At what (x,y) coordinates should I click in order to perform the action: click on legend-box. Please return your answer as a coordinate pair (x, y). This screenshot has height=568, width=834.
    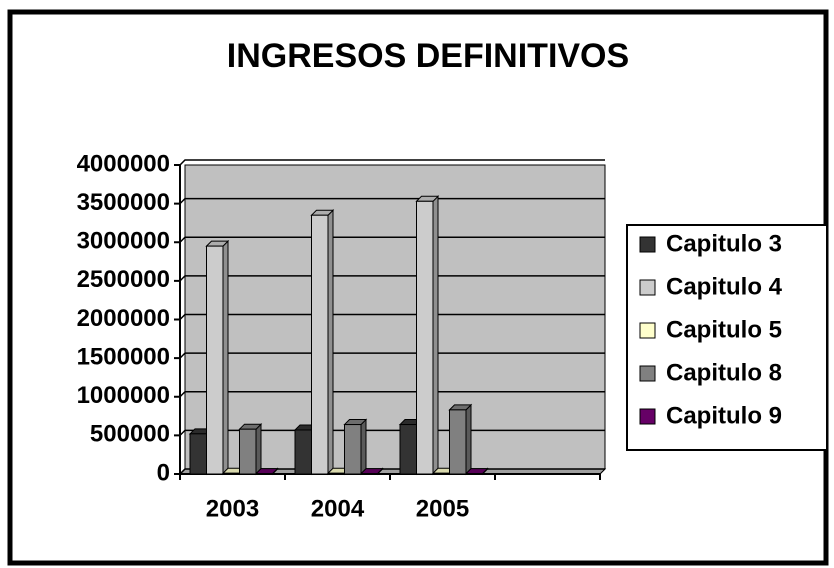
    Looking at the image, I should click on (727, 337).